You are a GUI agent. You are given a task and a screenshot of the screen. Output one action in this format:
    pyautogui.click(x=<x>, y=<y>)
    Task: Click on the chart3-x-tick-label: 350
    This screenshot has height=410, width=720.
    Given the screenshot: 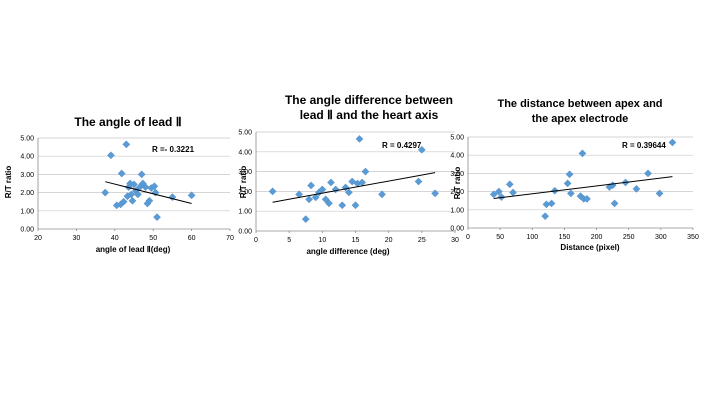 What is the action you would take?
    pyautogui.click(x=693, y=237)
    